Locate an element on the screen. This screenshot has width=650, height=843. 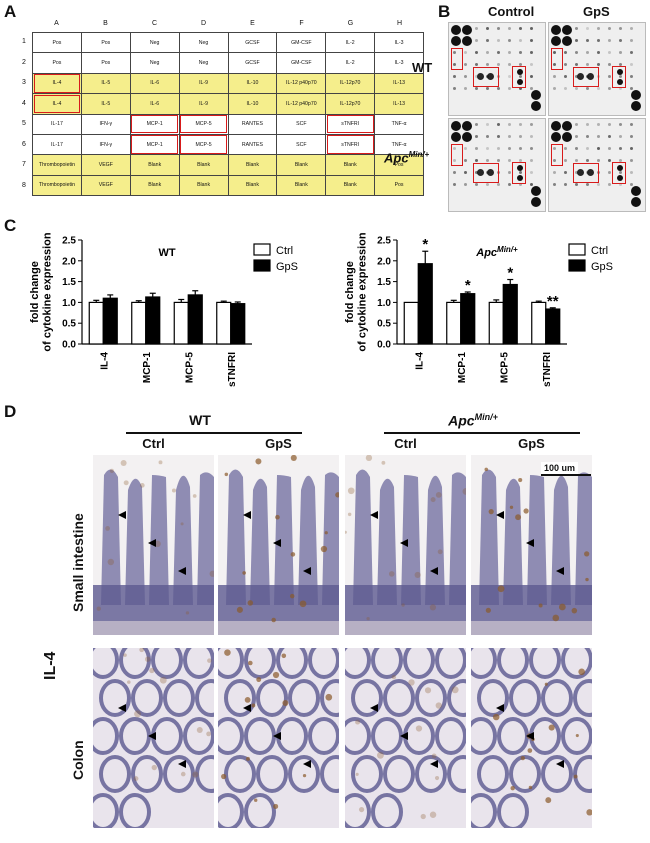
legend-swatch is located at coordinates (577, 265).